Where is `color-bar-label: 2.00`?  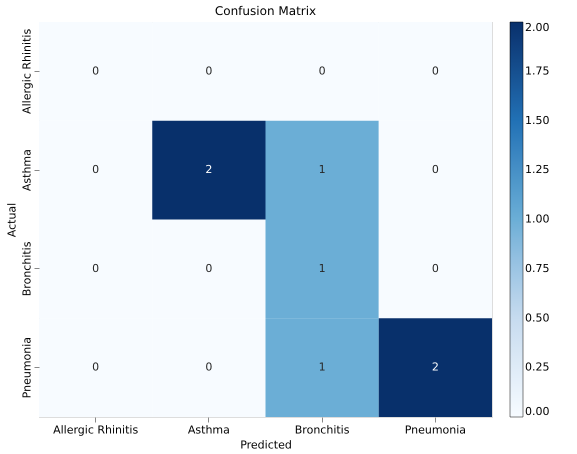
color-bar-label: 2.00 is located at coordinates (537, 27).